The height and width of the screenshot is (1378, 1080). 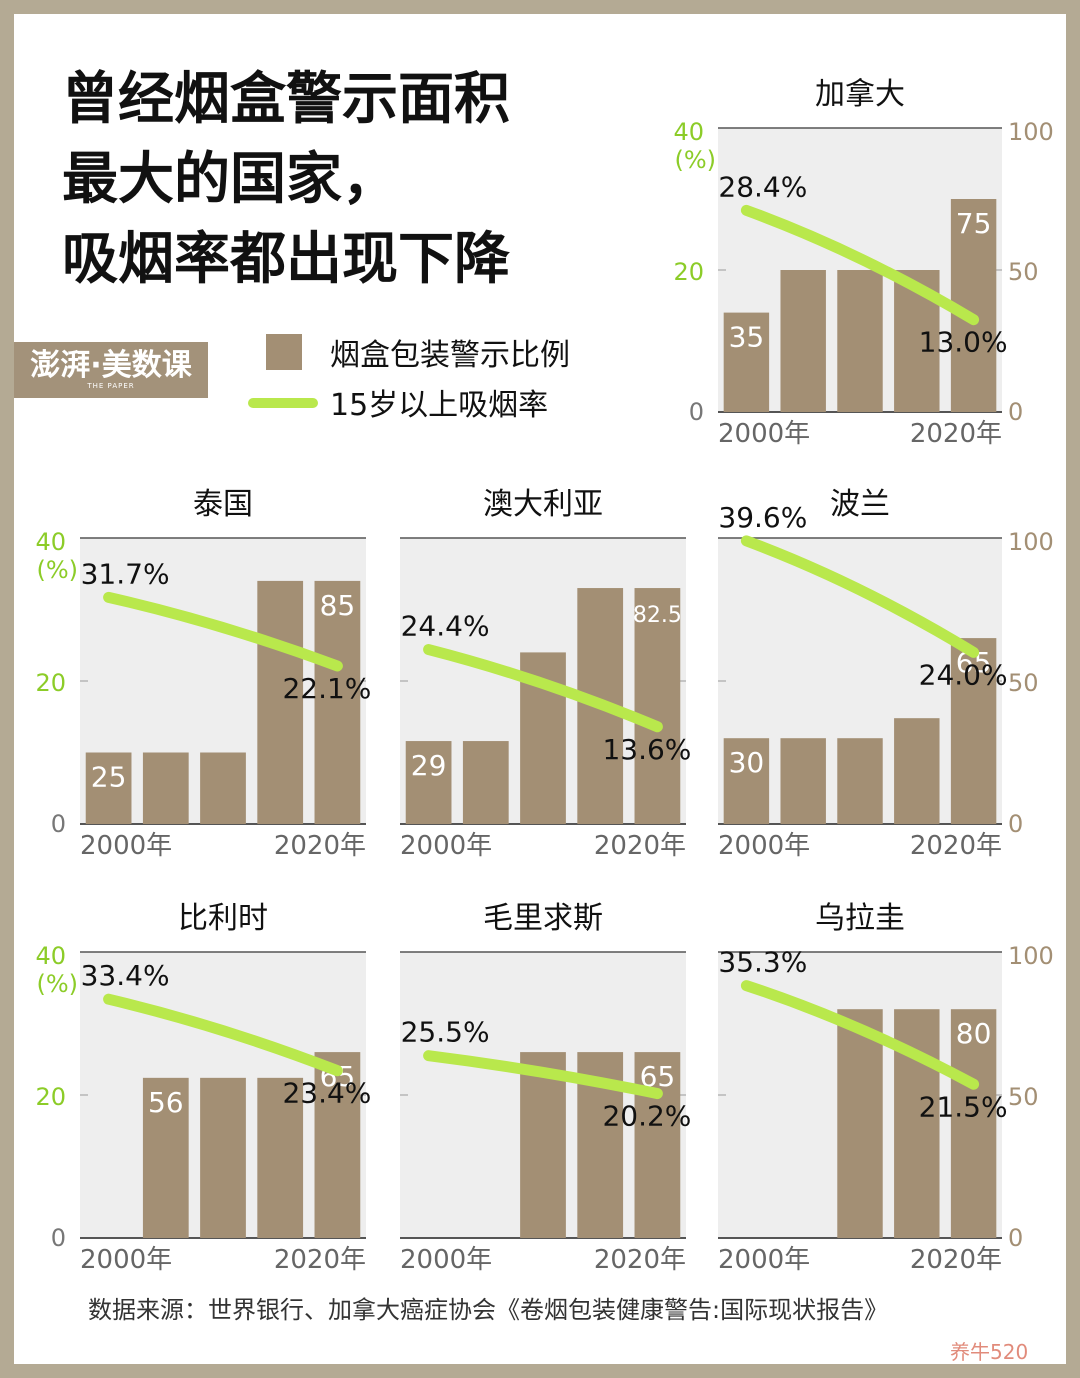 I want to click on bar-value-label: 56, so click(x=166, y=1102).